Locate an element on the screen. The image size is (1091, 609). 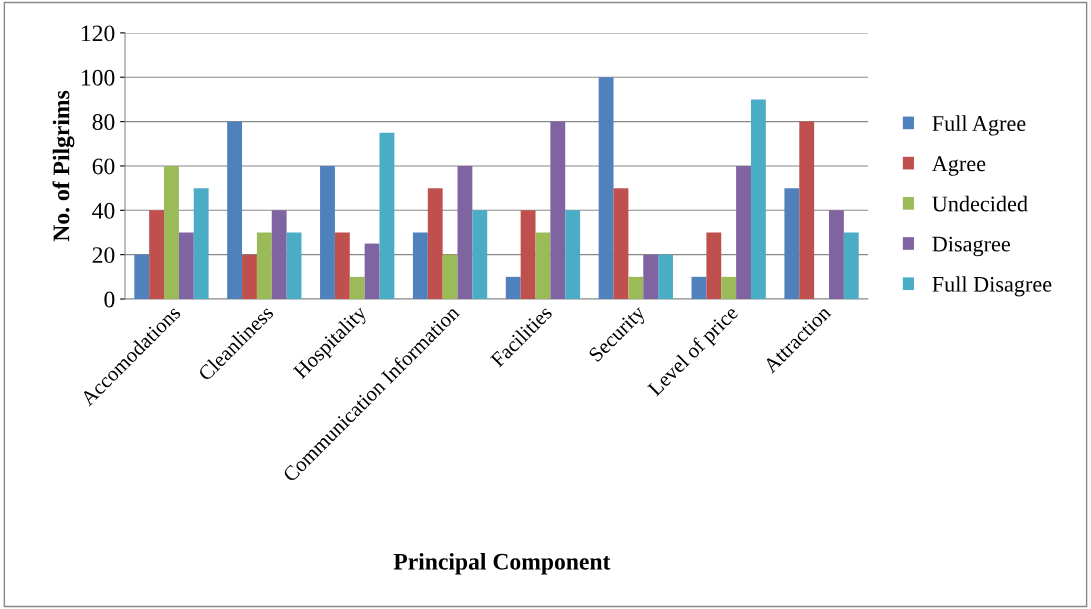
legend-label: Undecided is located at coordinates (980, 203).